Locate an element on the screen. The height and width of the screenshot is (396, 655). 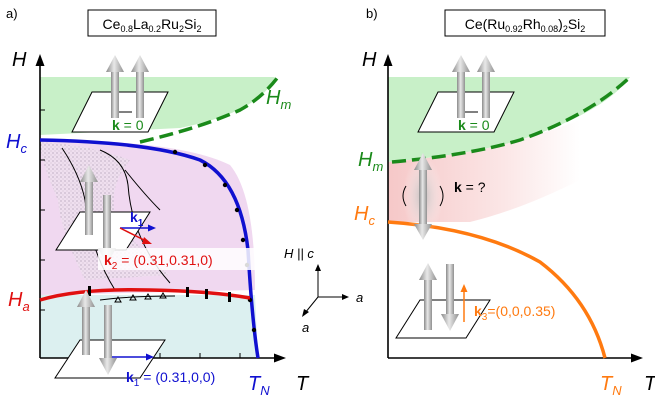
data-markers-red is located at coordinates (159, 294).